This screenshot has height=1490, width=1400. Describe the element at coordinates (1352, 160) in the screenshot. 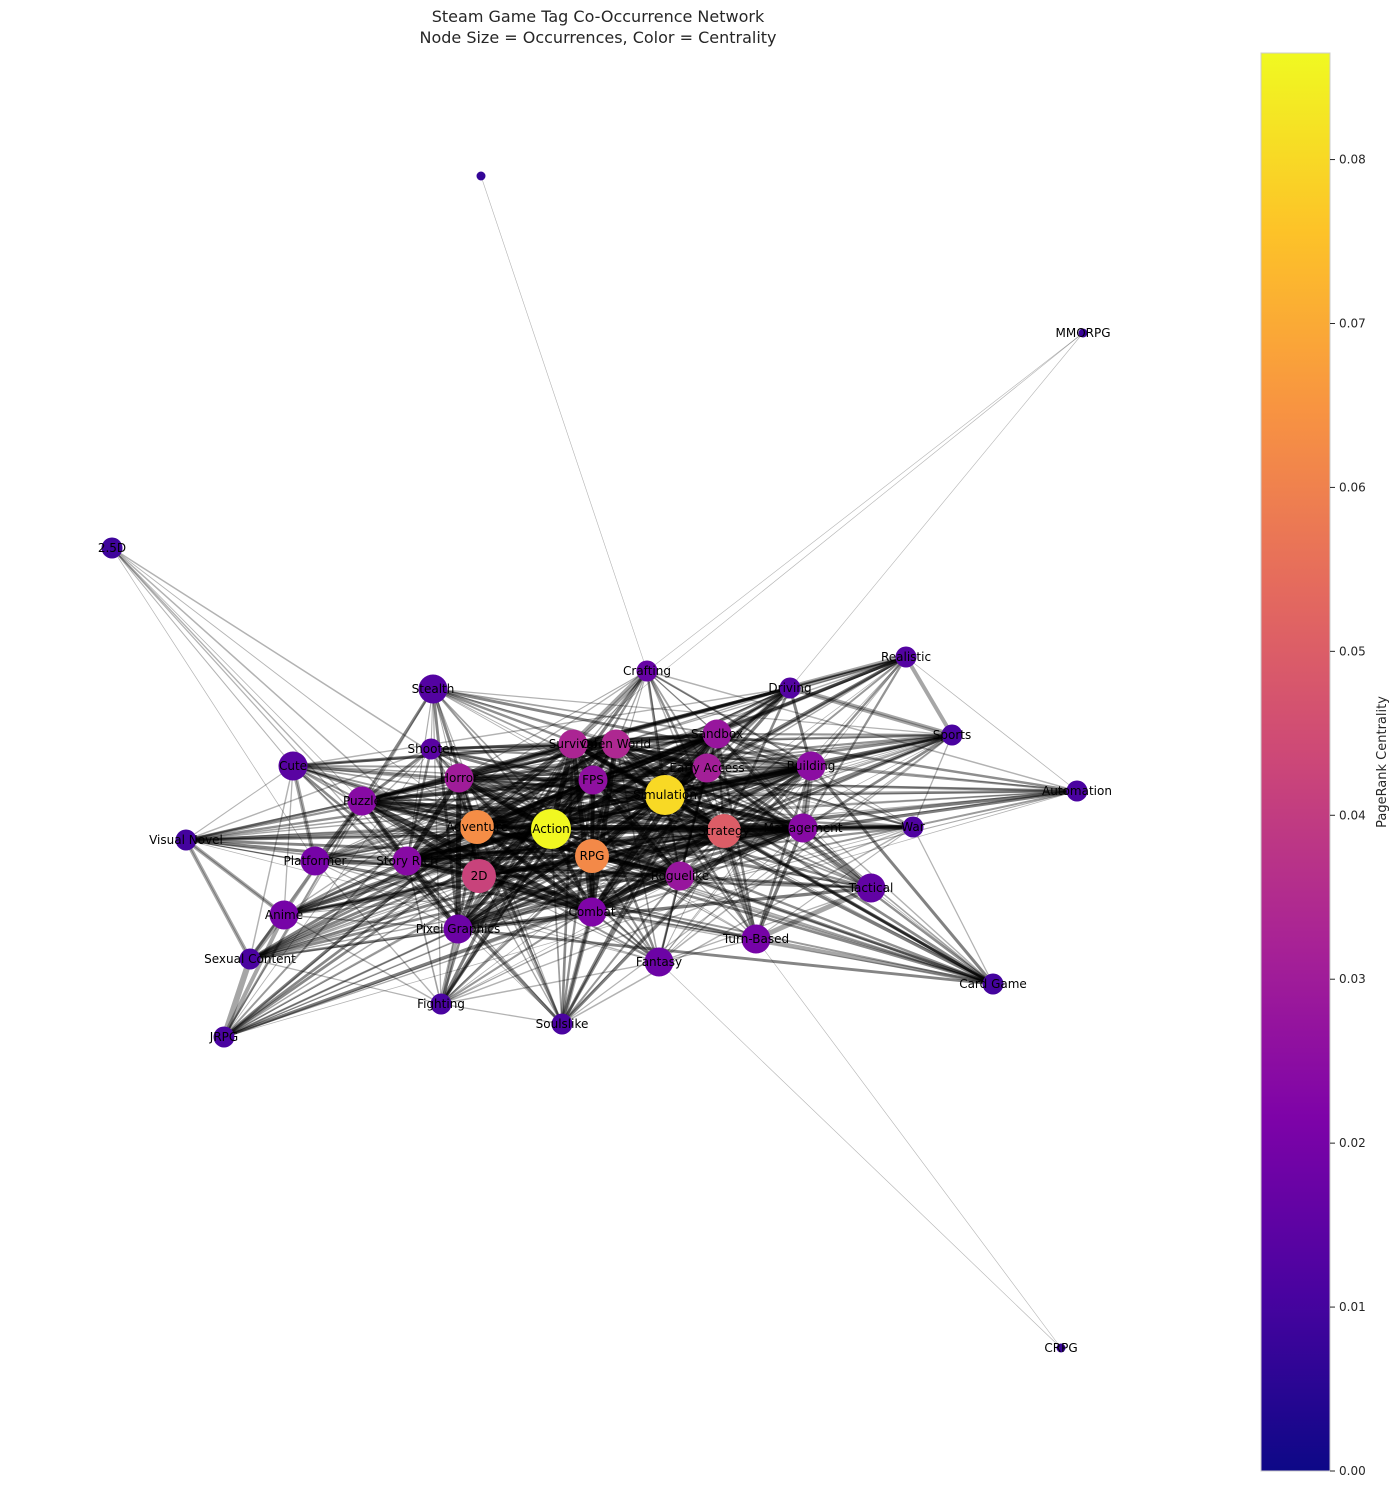

I see `colorbar-tick-label: 0.08` at that location.